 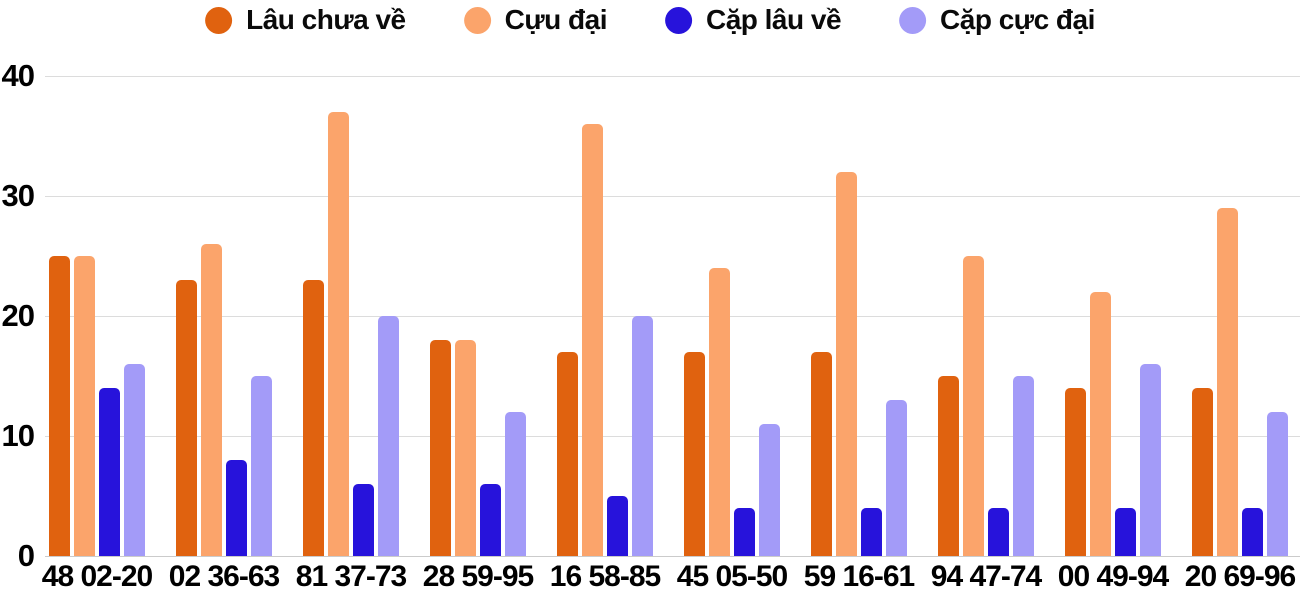 I want to click on x-axis-category-label: 48 02-20, so click(x=97, y=576).